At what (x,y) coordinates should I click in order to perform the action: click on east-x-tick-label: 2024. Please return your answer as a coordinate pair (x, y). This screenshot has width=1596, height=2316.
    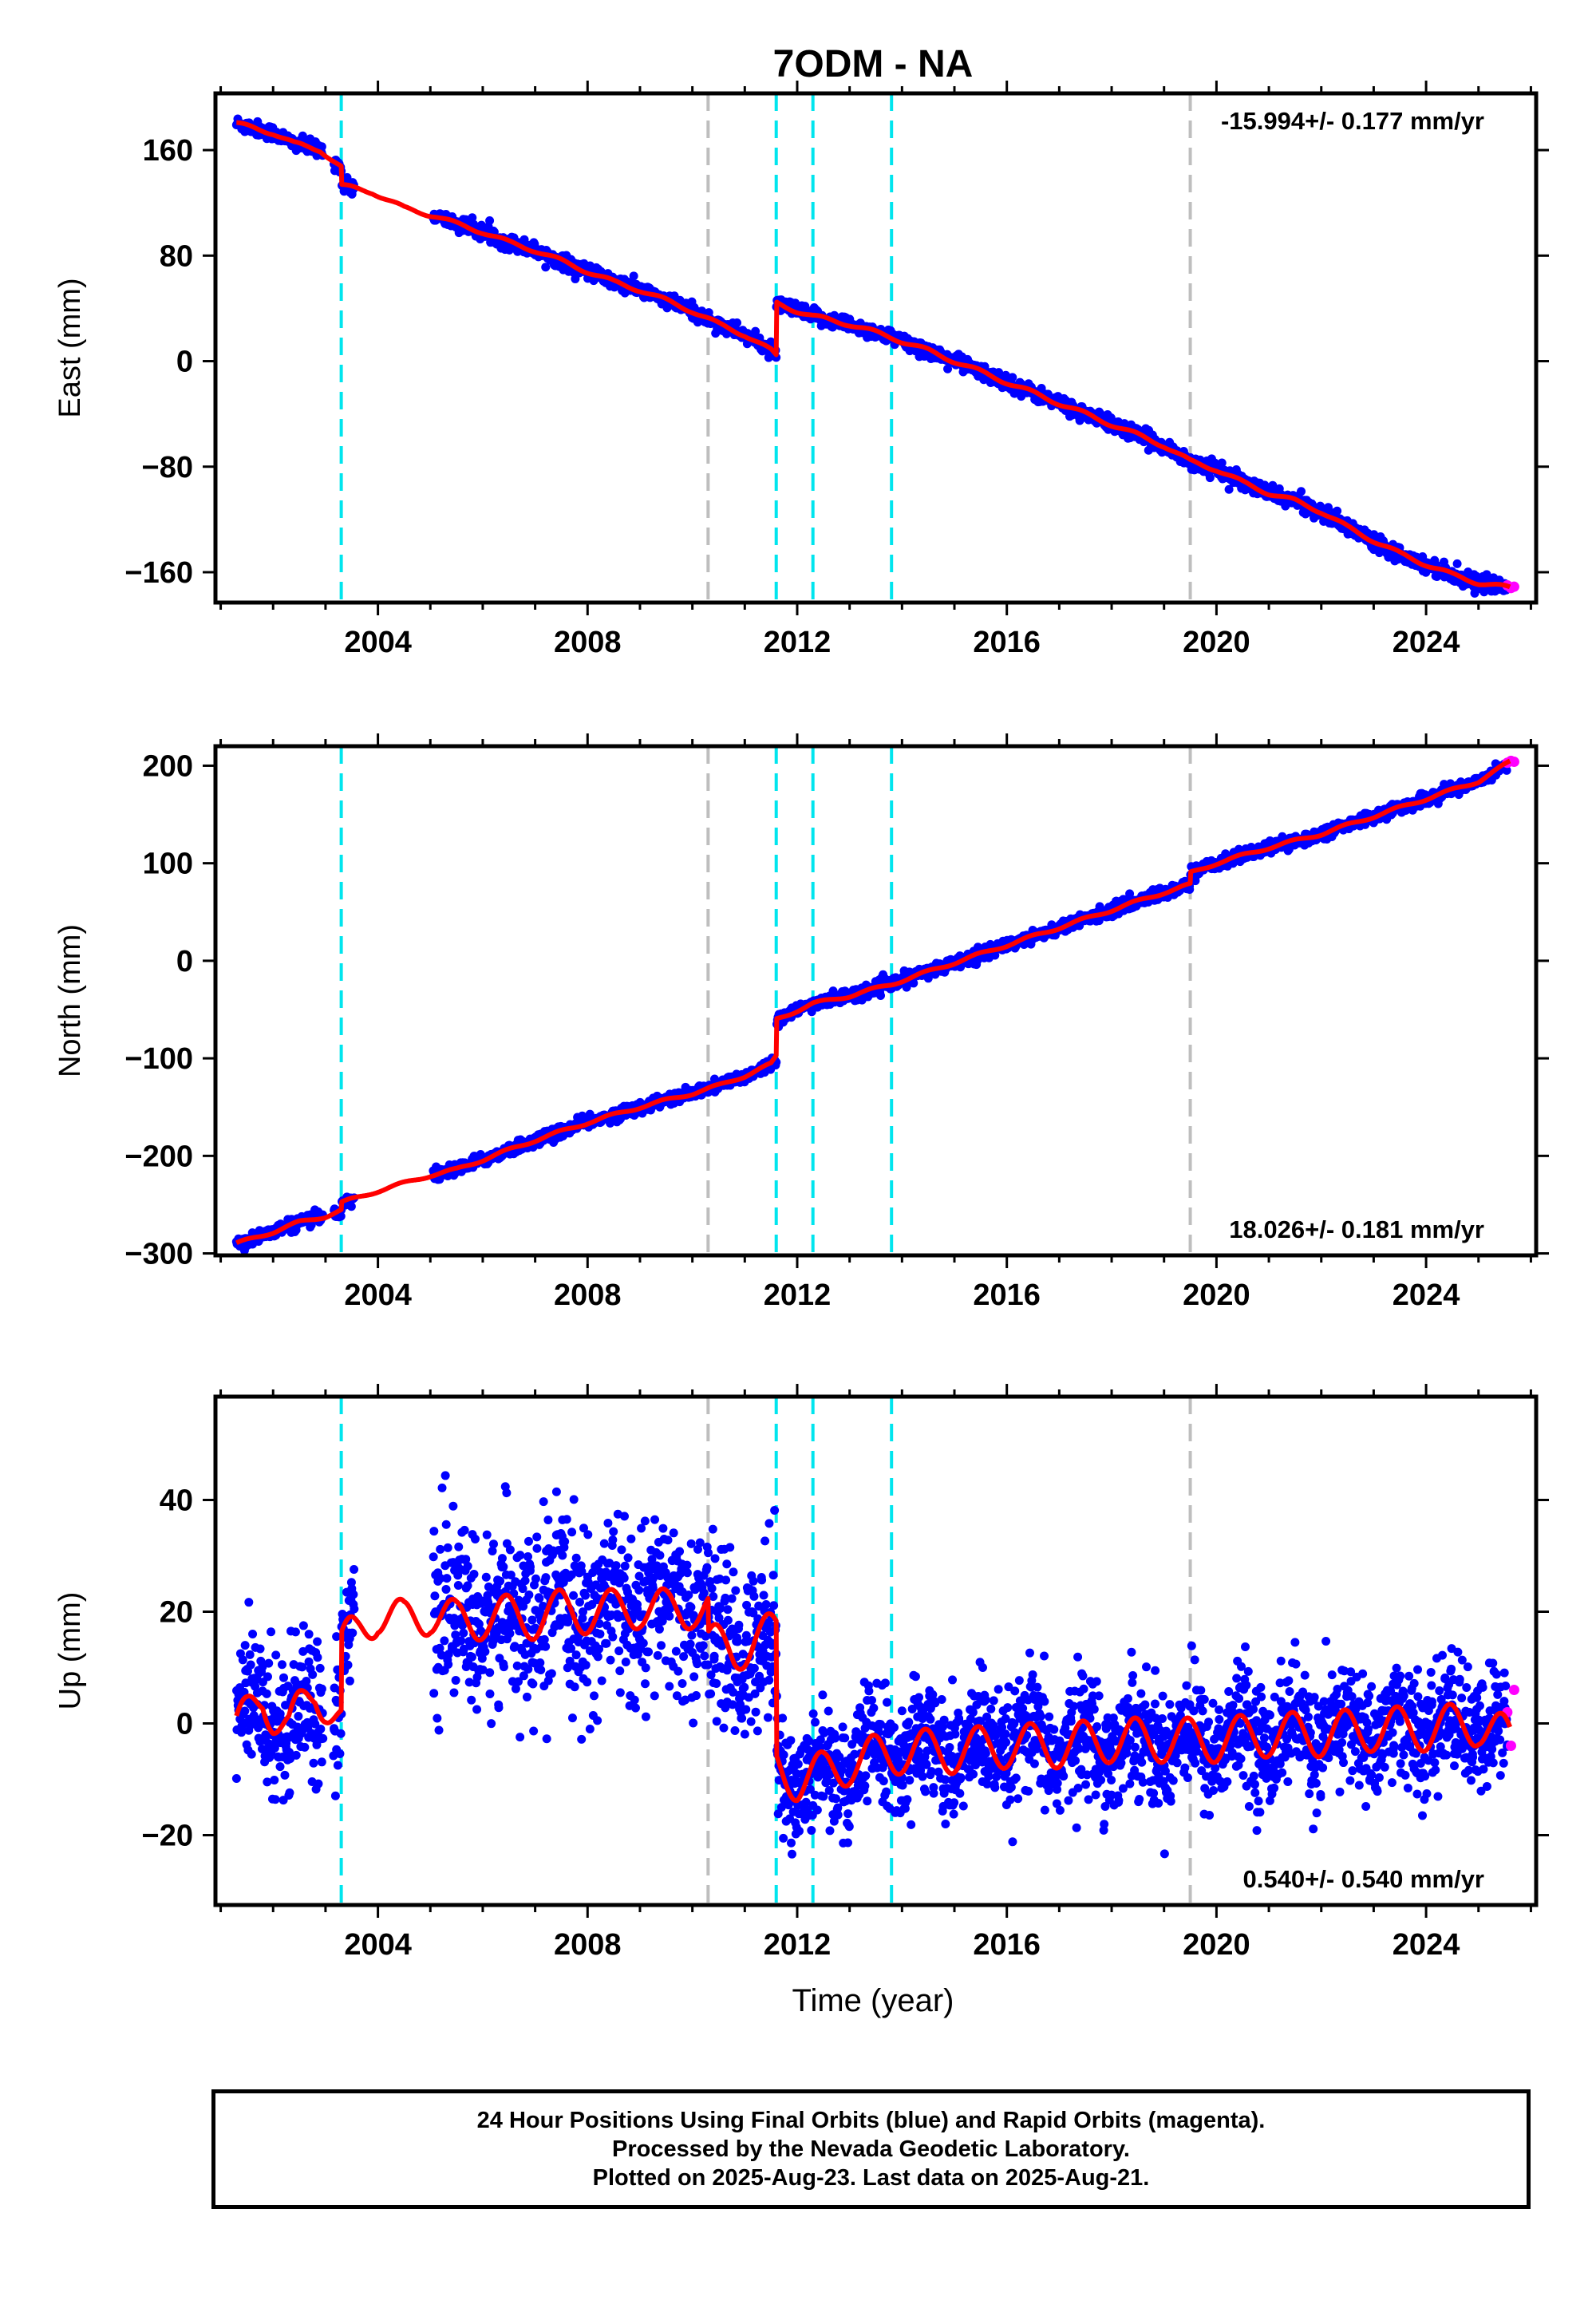
    Looking at the image, I should click on (1426, 642).